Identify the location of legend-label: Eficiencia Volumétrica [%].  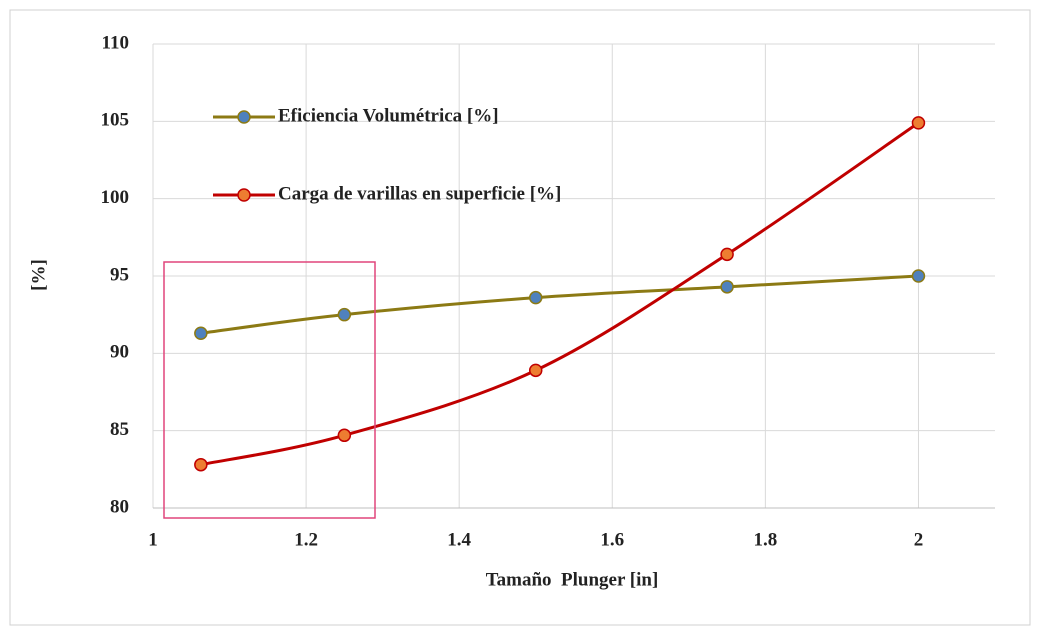
(388, 115).